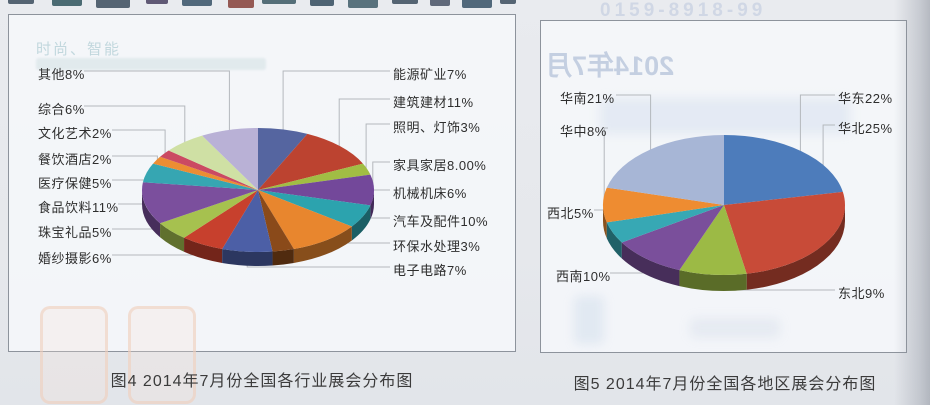  I want to click on fig4-pie-slice-婚纱摄影, so click(221, 219).